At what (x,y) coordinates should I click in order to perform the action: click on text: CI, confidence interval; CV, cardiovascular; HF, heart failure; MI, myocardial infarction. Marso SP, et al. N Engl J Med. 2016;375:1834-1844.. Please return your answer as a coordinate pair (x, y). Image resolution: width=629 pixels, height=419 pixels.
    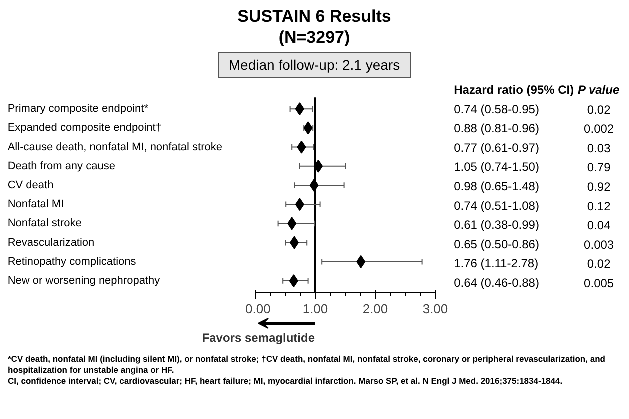
    Looking at the image, I should click on (286, 381).